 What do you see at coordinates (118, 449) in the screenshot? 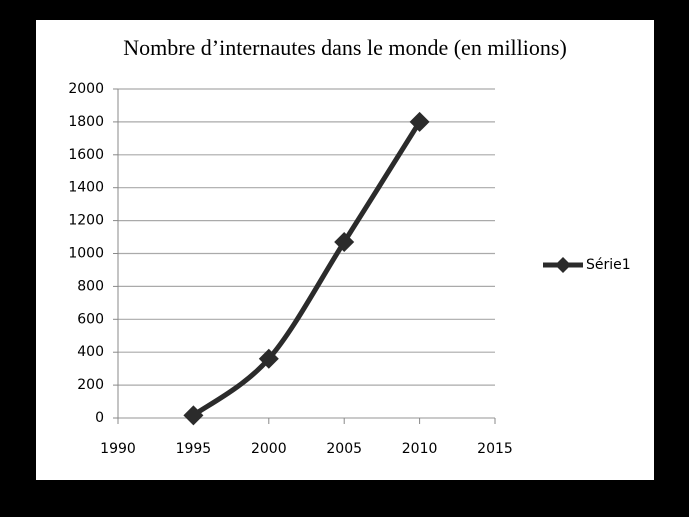
I see `x-tick-label: 1990` at bounding box center [118, 449].